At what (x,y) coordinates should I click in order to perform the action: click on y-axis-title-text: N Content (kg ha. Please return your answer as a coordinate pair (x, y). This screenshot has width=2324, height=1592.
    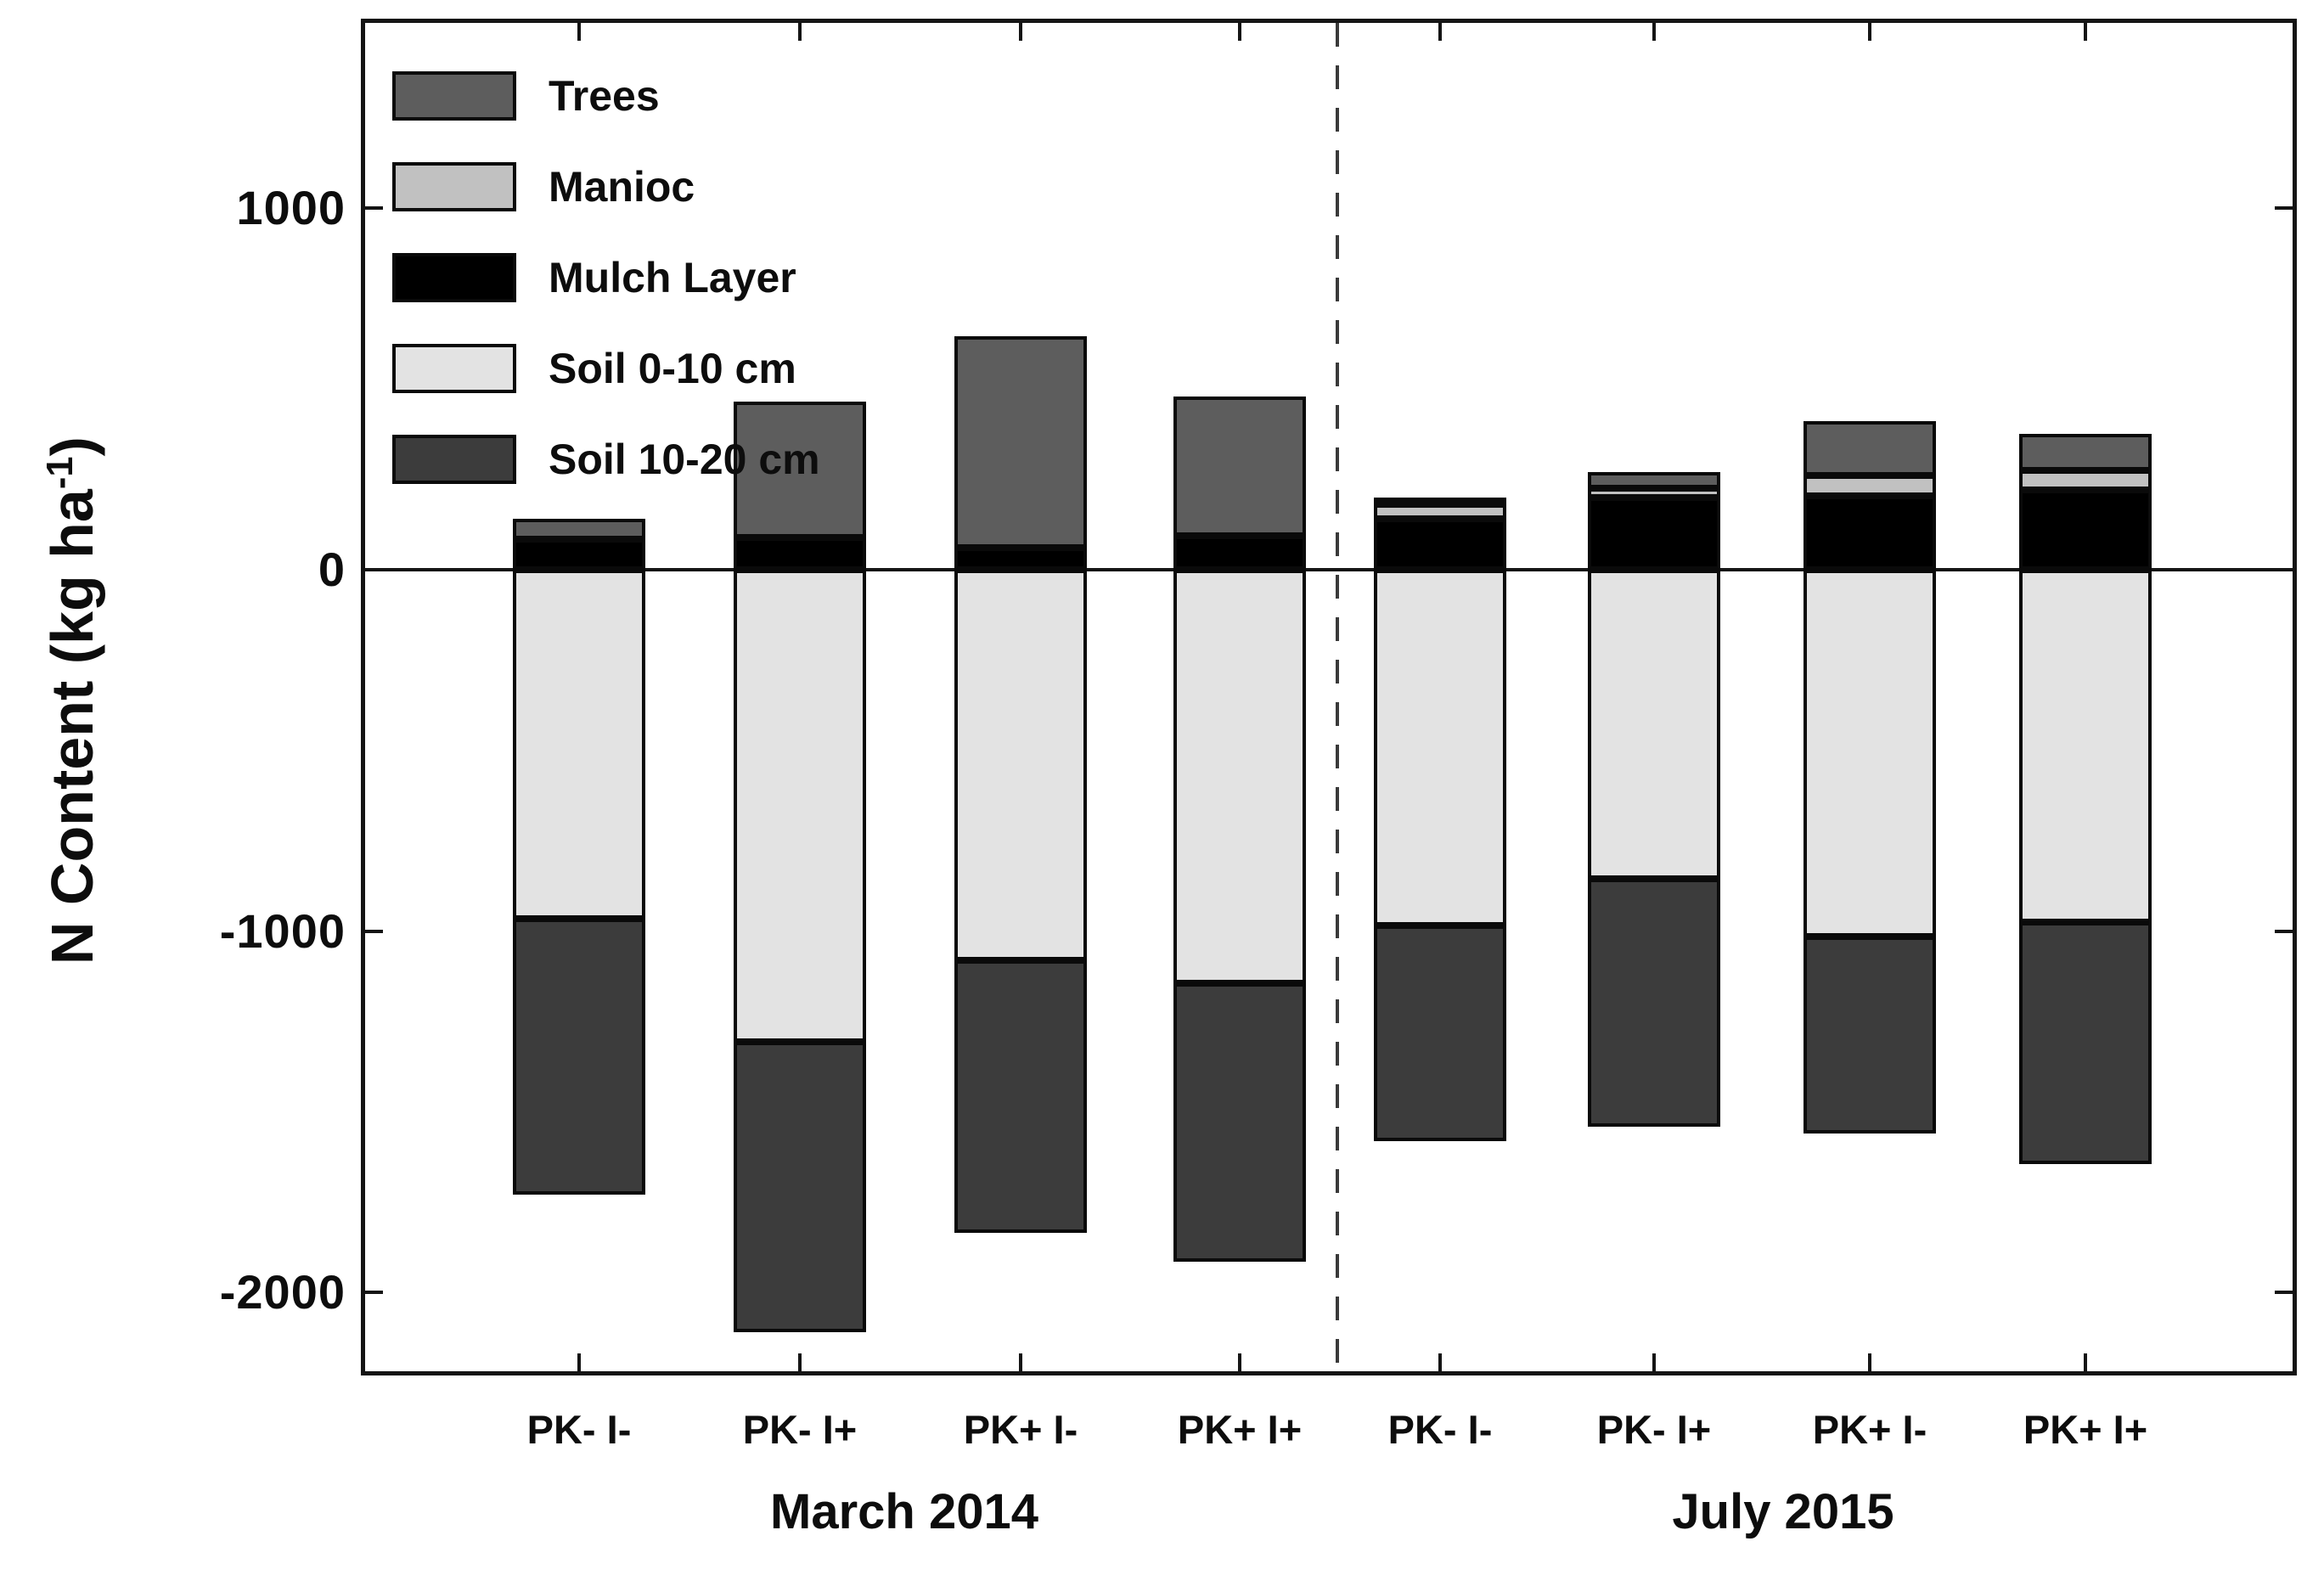
    Looking at the image, I should click on (72, 727).